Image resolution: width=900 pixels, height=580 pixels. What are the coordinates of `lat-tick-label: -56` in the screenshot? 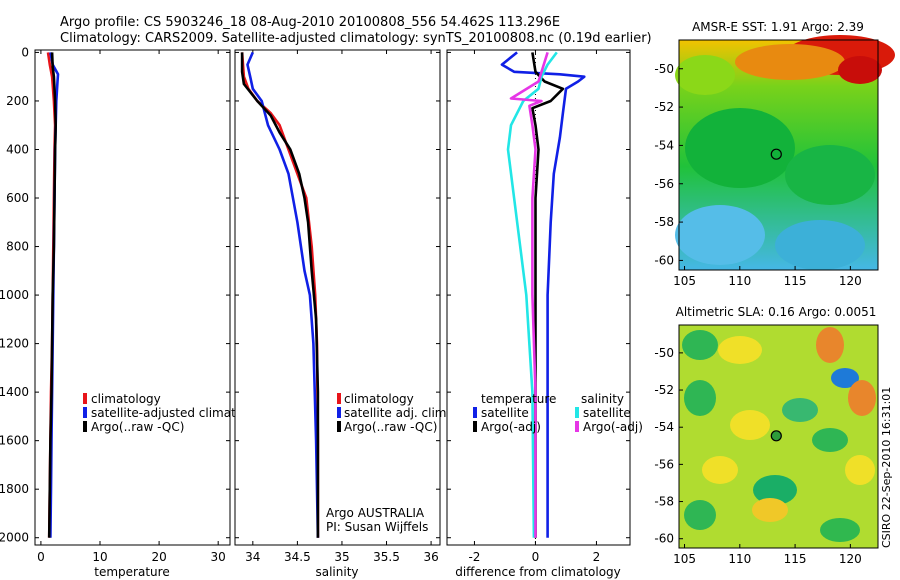 It's located at (664, 184).